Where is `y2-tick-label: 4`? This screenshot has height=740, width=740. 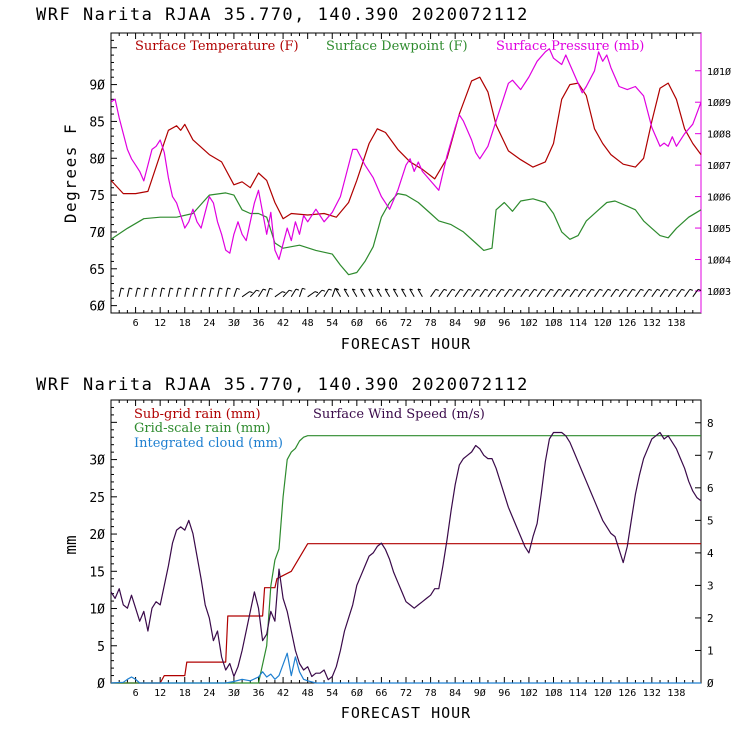 y2-tick-label: 4 is located at coordinates (710, 553).